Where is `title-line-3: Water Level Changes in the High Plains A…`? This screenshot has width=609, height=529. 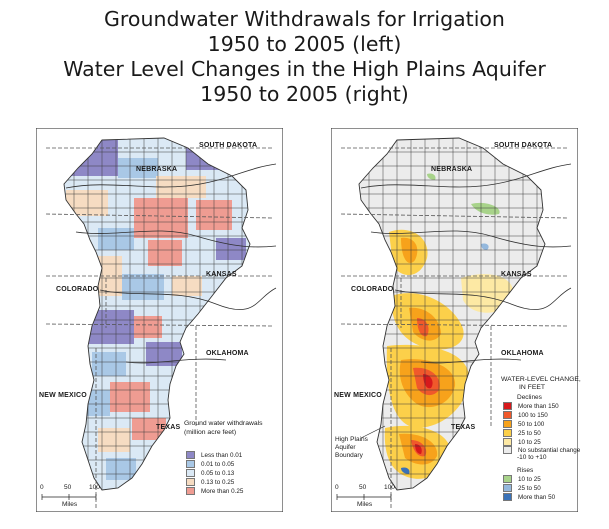
title-line-3: Water Level Changes in the High Plains A… is located at coordinates (304, 69).